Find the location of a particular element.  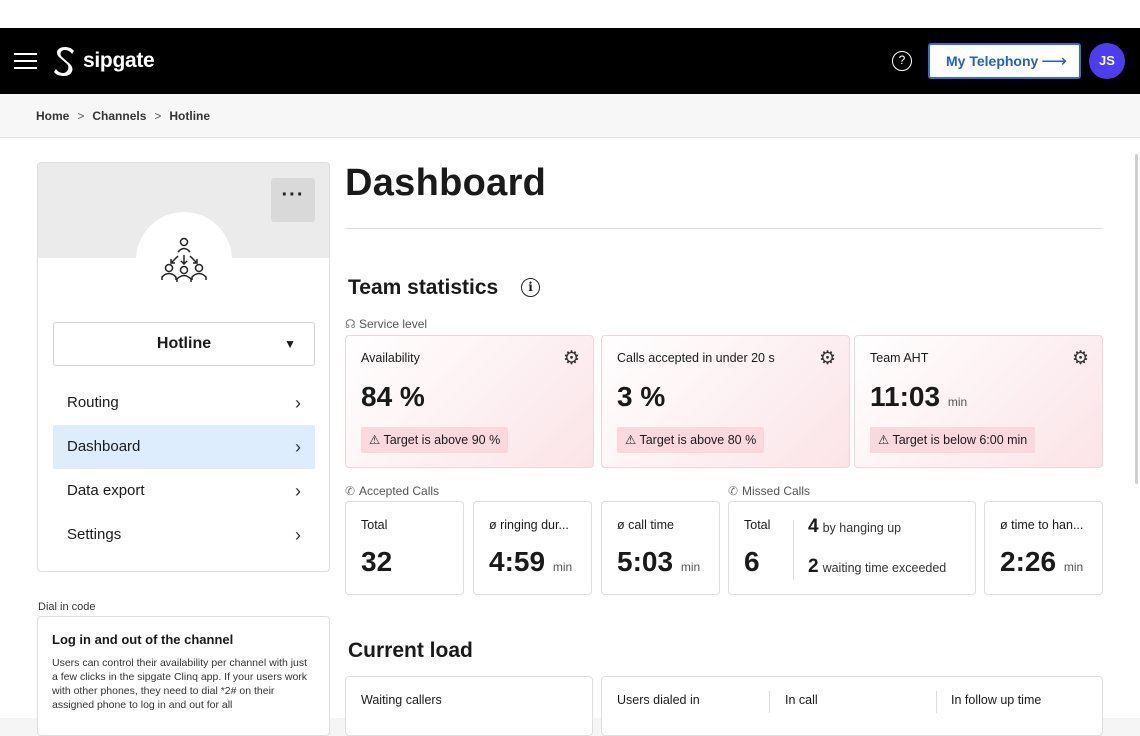

team-group-icon is located at coordinates (184, 259).